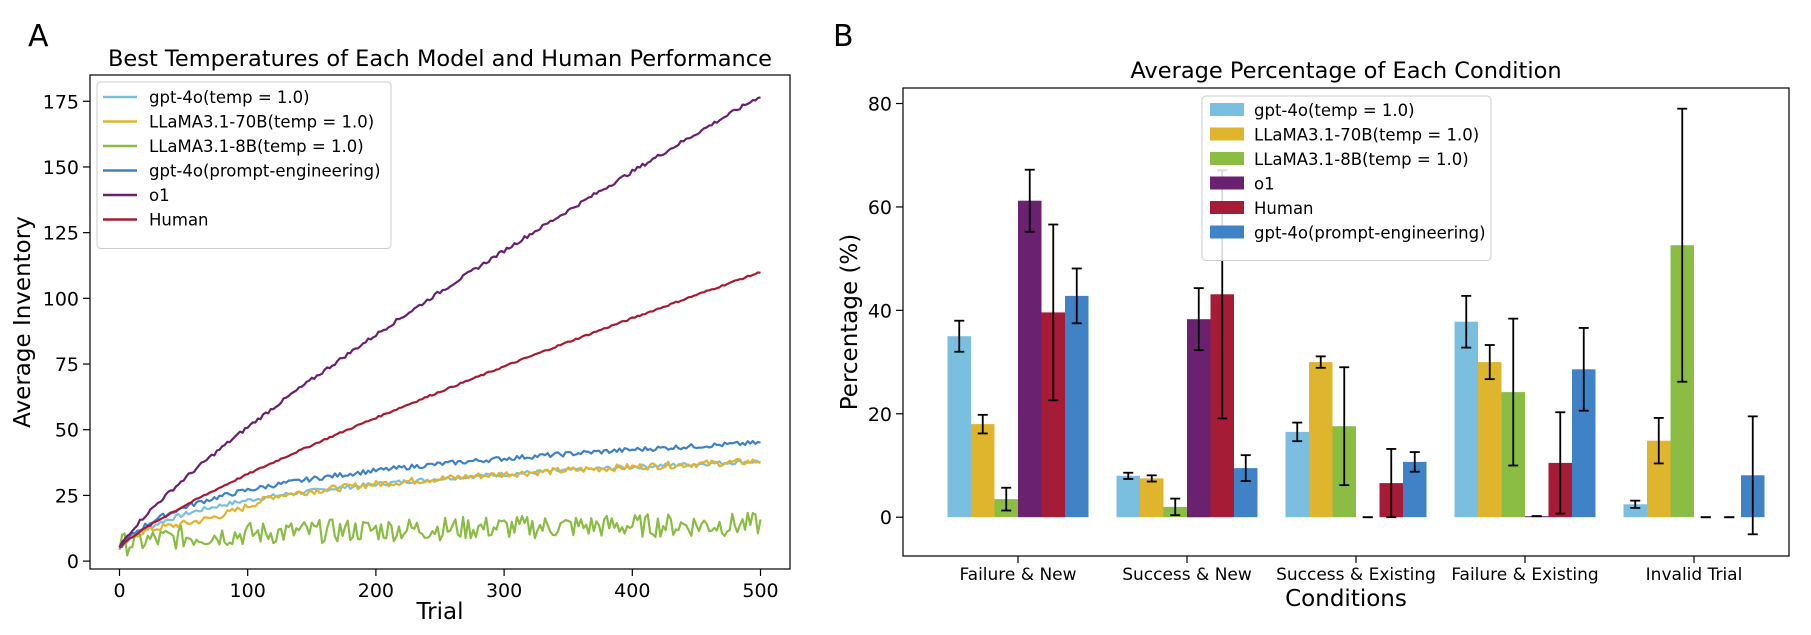 This screenshot has height=635, width=1811. Describe the element at coordinates (632, 591) in the screenshot. I see `x-tick-label: 400` at that location.